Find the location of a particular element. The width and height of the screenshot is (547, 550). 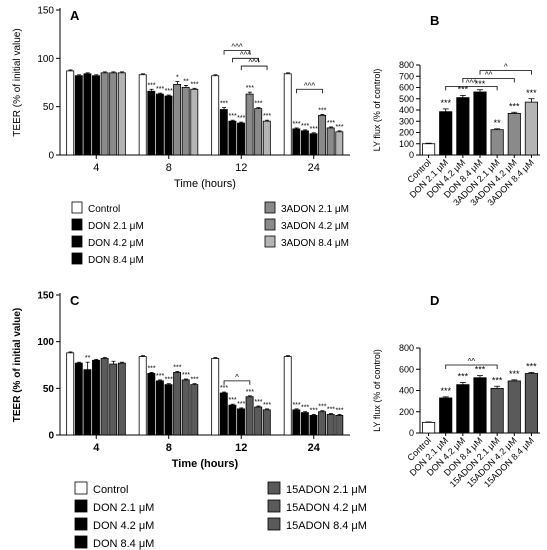

y-tick-label: 300 is located at coordinates (406, 121).